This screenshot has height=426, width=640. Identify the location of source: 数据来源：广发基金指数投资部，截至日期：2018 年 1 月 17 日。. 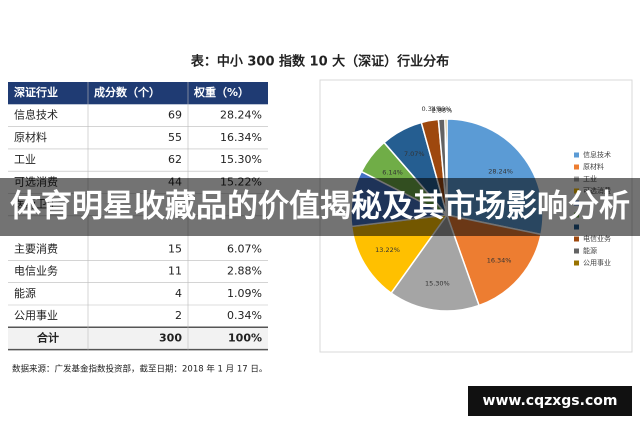
(139, 369).